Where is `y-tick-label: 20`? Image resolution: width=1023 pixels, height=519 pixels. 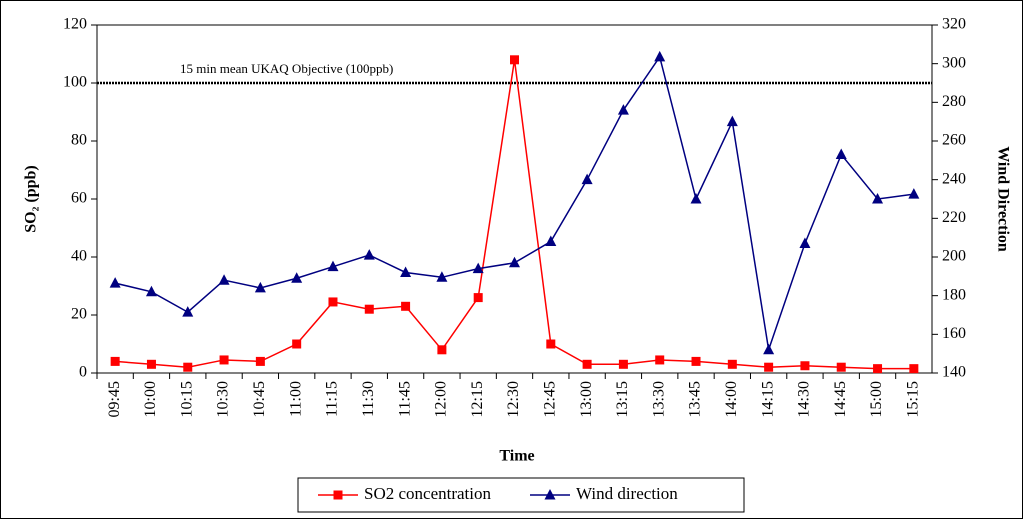 y-tick-label: 20 is located at coordinates (79, 314).